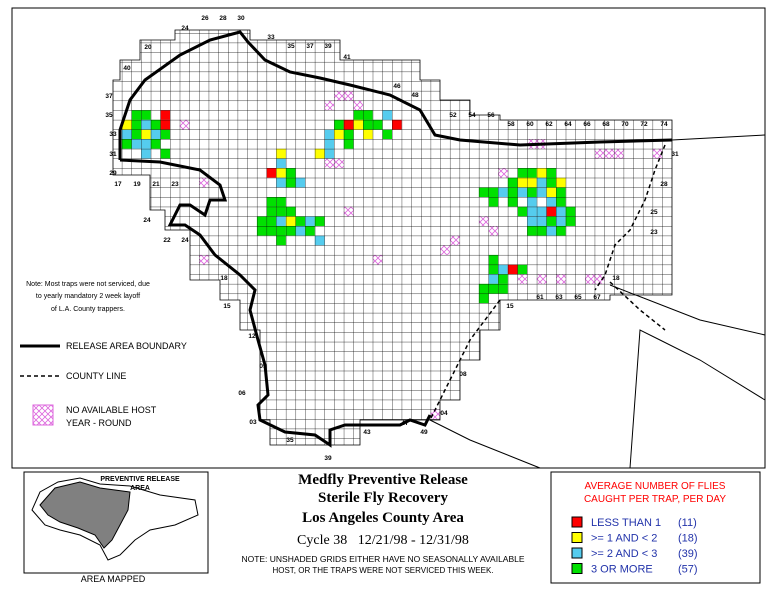  Describe the element at coordinates (205, 18) in the screenshot. I see `grid-label: 26` at that location.